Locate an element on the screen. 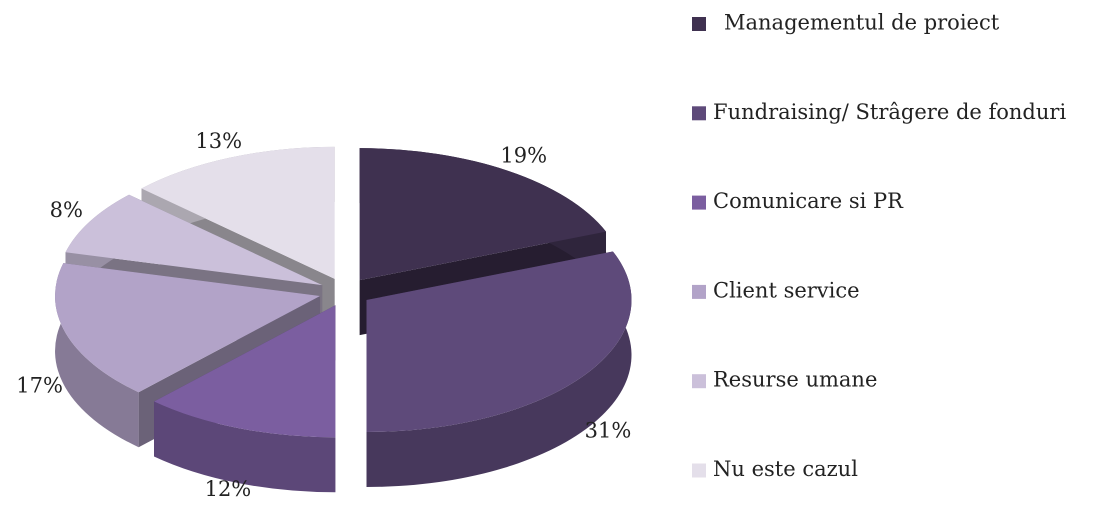 This screenshot has width=1105, height=530. legend-label: Fundraising/ Strâgere de fonduri is located at coordinates (889, 112).